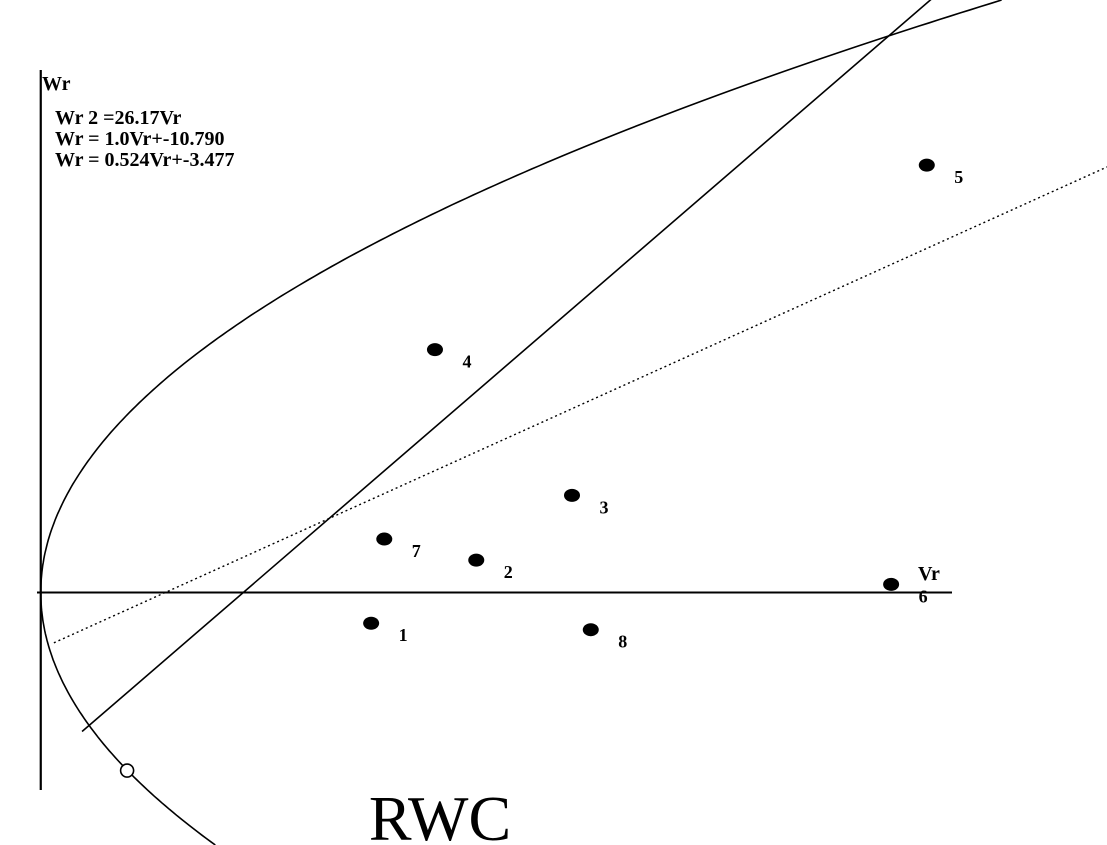  Describe the element at coordinates (929, 574) in the screenshot. I see `x-axis-label: Vr` at that location.